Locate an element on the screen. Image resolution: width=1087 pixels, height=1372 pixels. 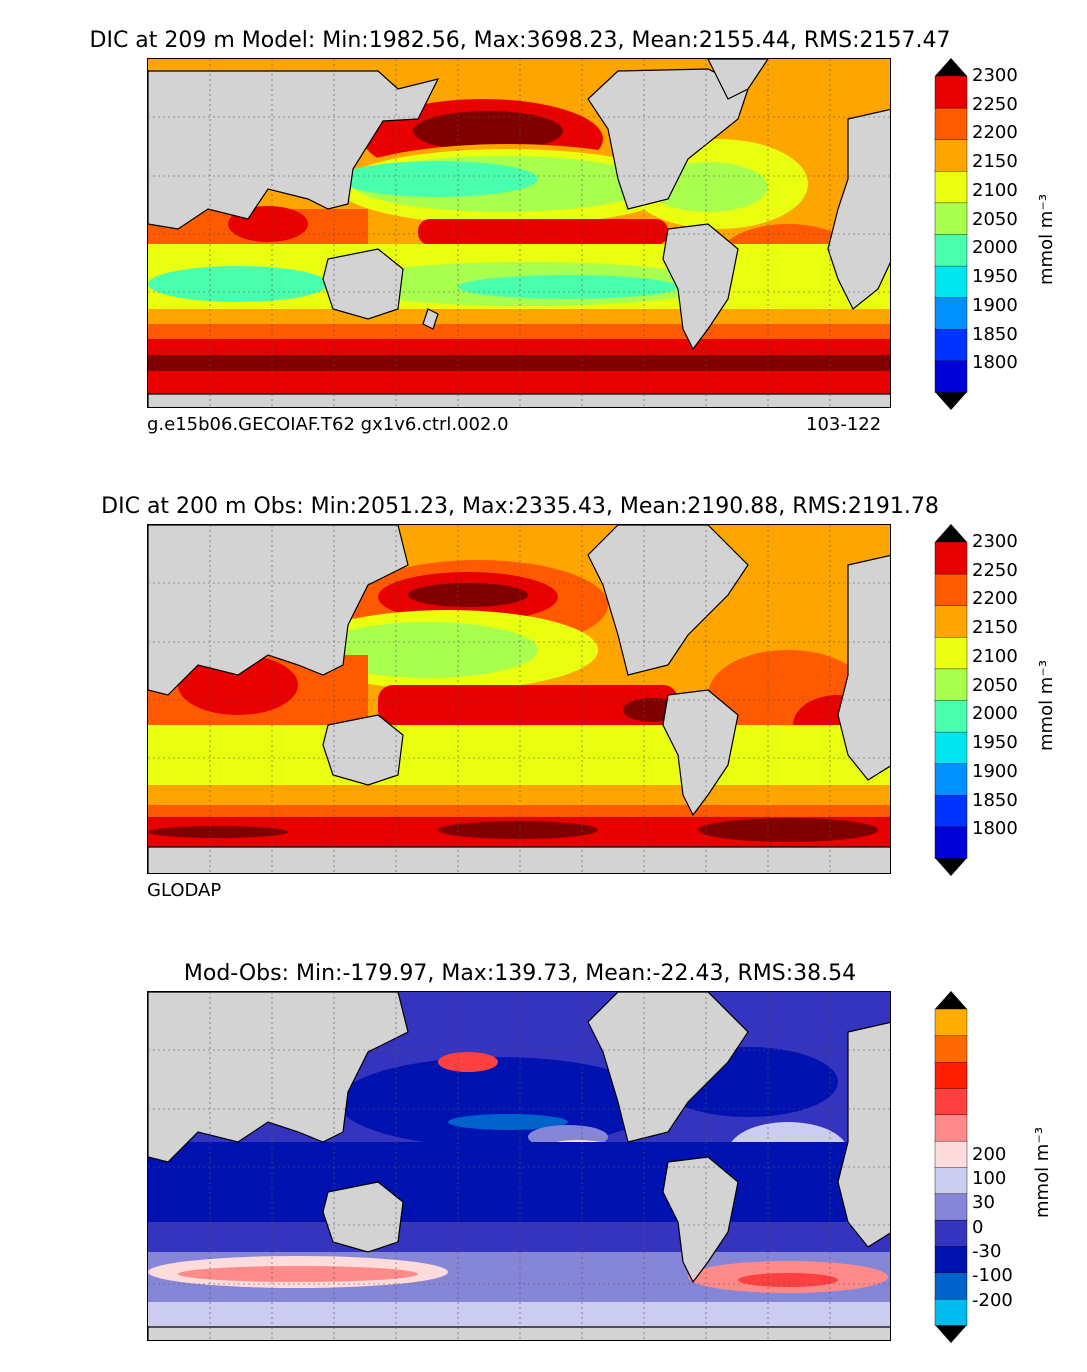
colorbar-tick-label: -100 is located at coordinates (992, 1276).